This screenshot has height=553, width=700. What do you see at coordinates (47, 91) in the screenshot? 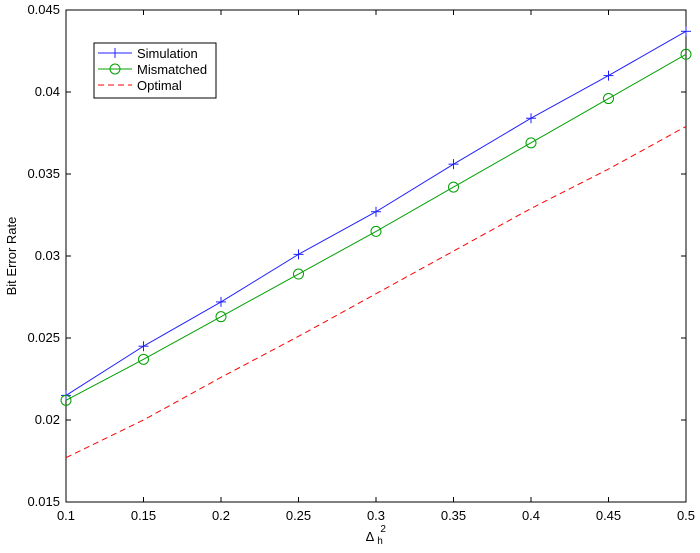
I see `y-tick-label: 0.04` at bounding box center [47, 91].